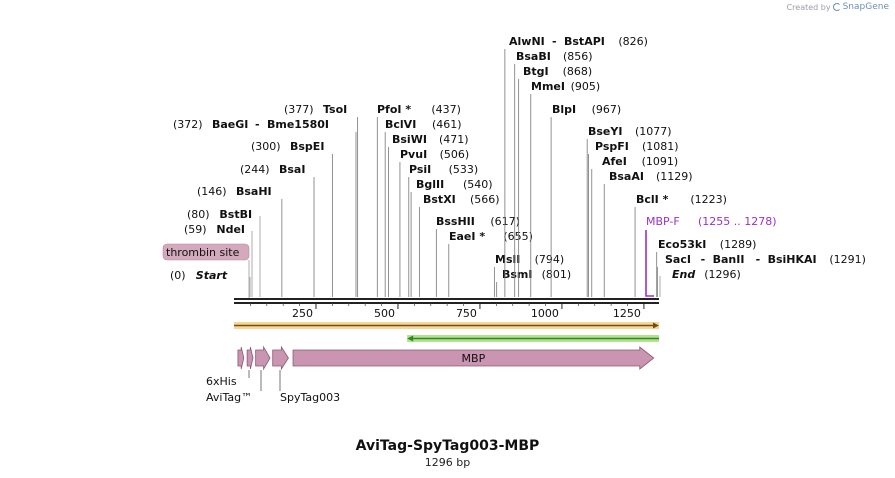 The height and width of the screenshot is (478, 895). I want to click on site-pos-eco53ki: (1289), so click(738, 244).